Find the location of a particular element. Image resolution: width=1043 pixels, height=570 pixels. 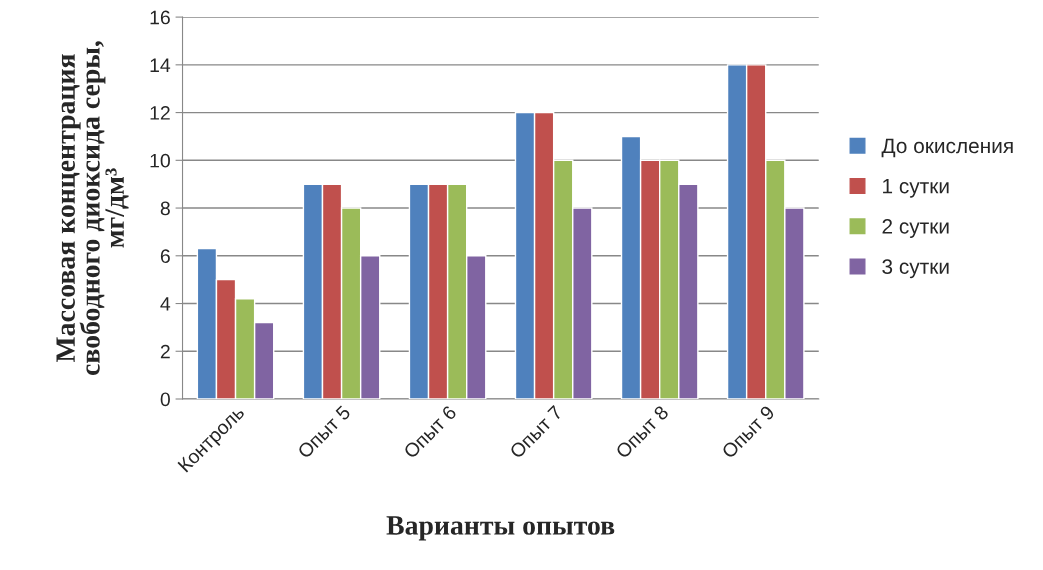

y-tick-label: 6 is located at coordinates (165, 256).